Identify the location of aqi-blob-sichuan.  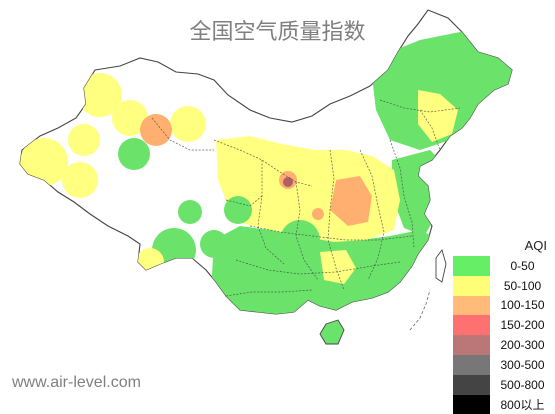
(300, 240).